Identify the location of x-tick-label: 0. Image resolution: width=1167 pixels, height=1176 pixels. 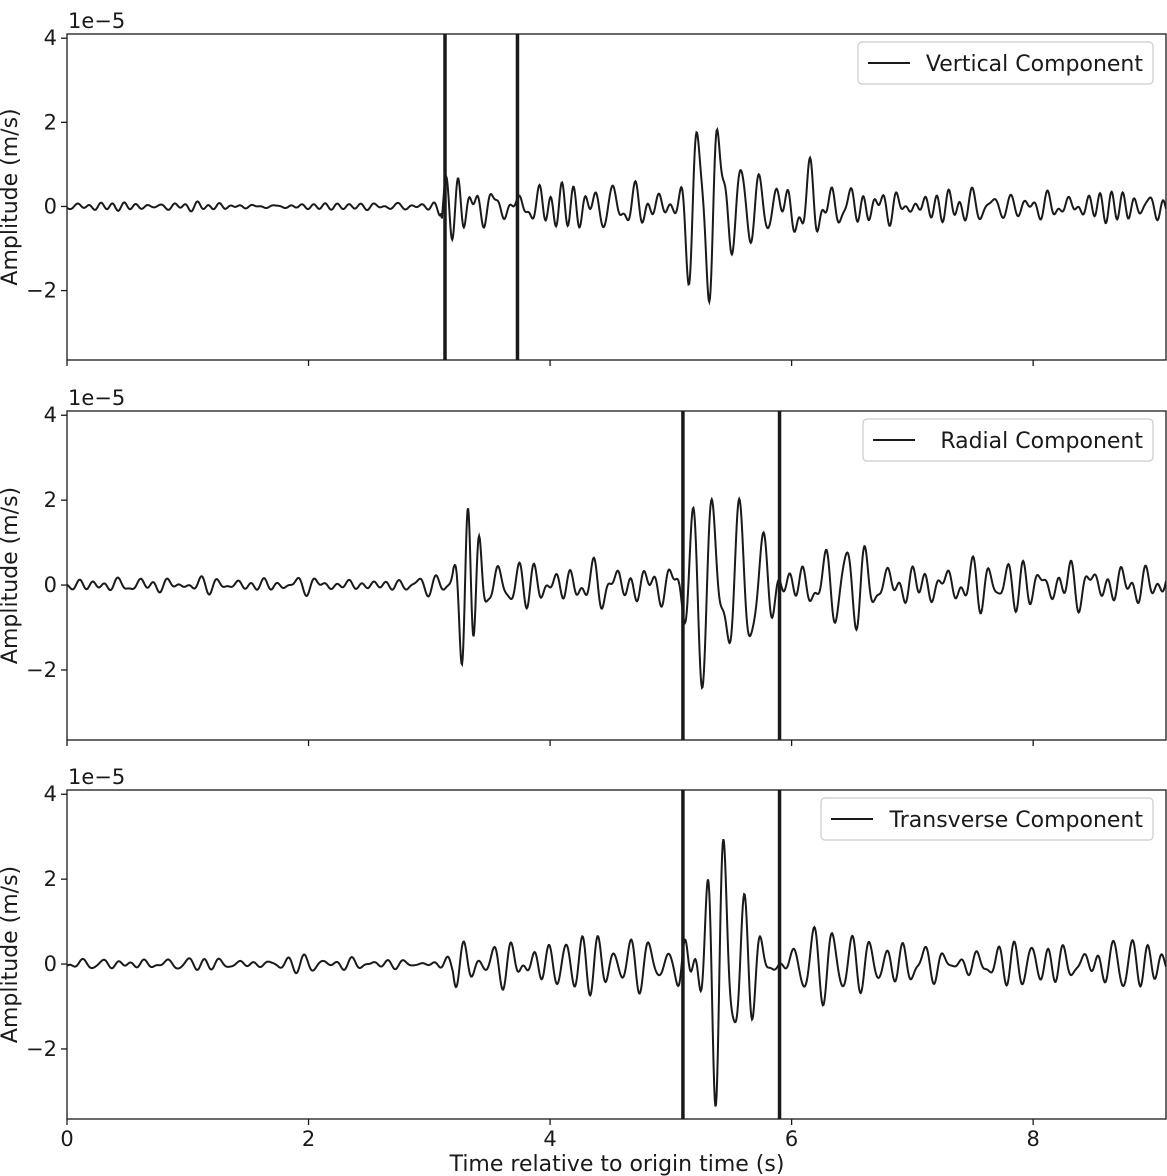
(66, 1139).